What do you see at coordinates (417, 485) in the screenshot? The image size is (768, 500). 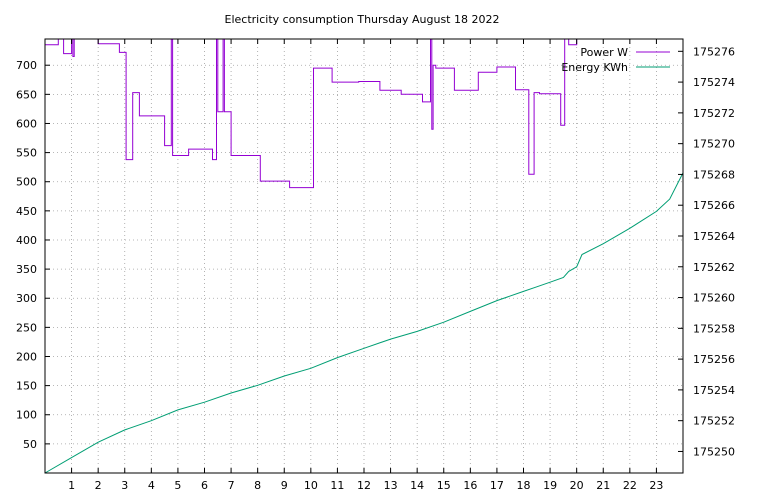 I see `x-tick-label: 14` at bounding box center [417, 485].